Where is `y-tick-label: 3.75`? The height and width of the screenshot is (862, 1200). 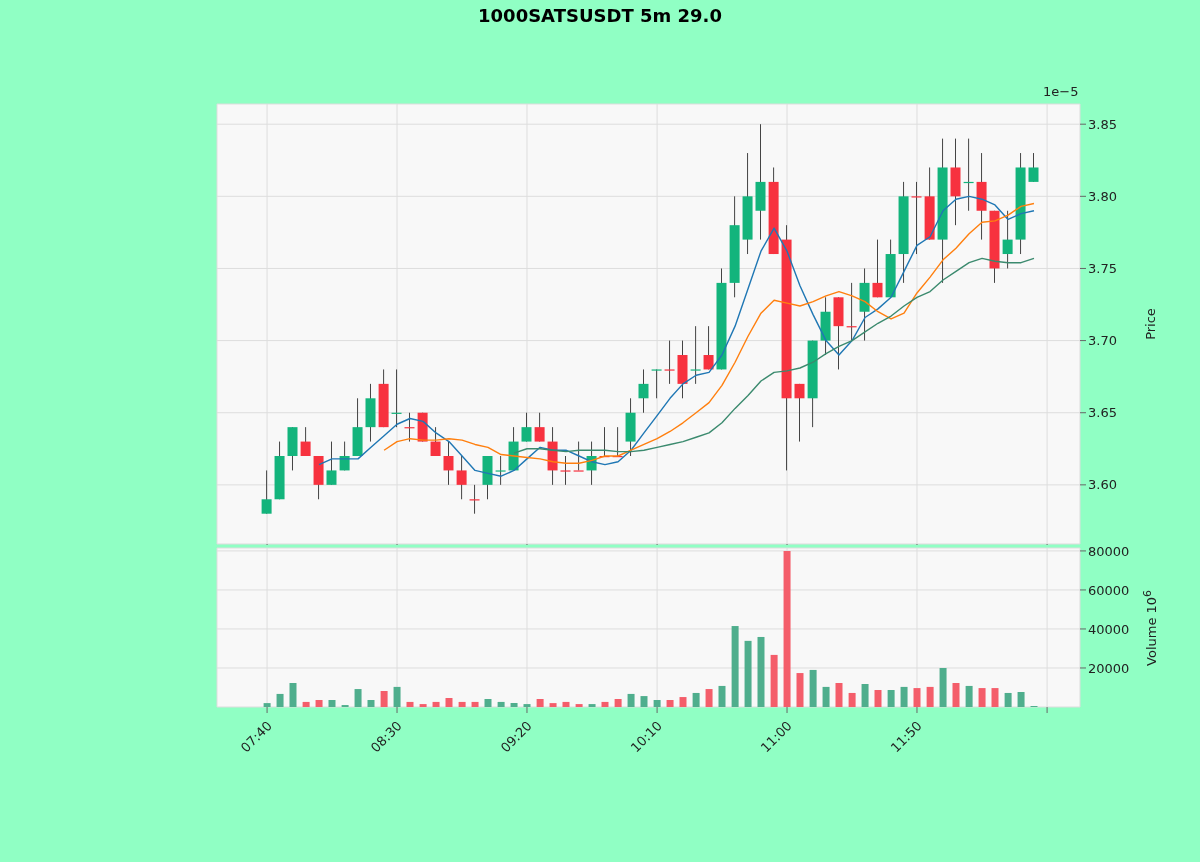 y-tick-label: 3.75 is located at coordinates (1102, 269).